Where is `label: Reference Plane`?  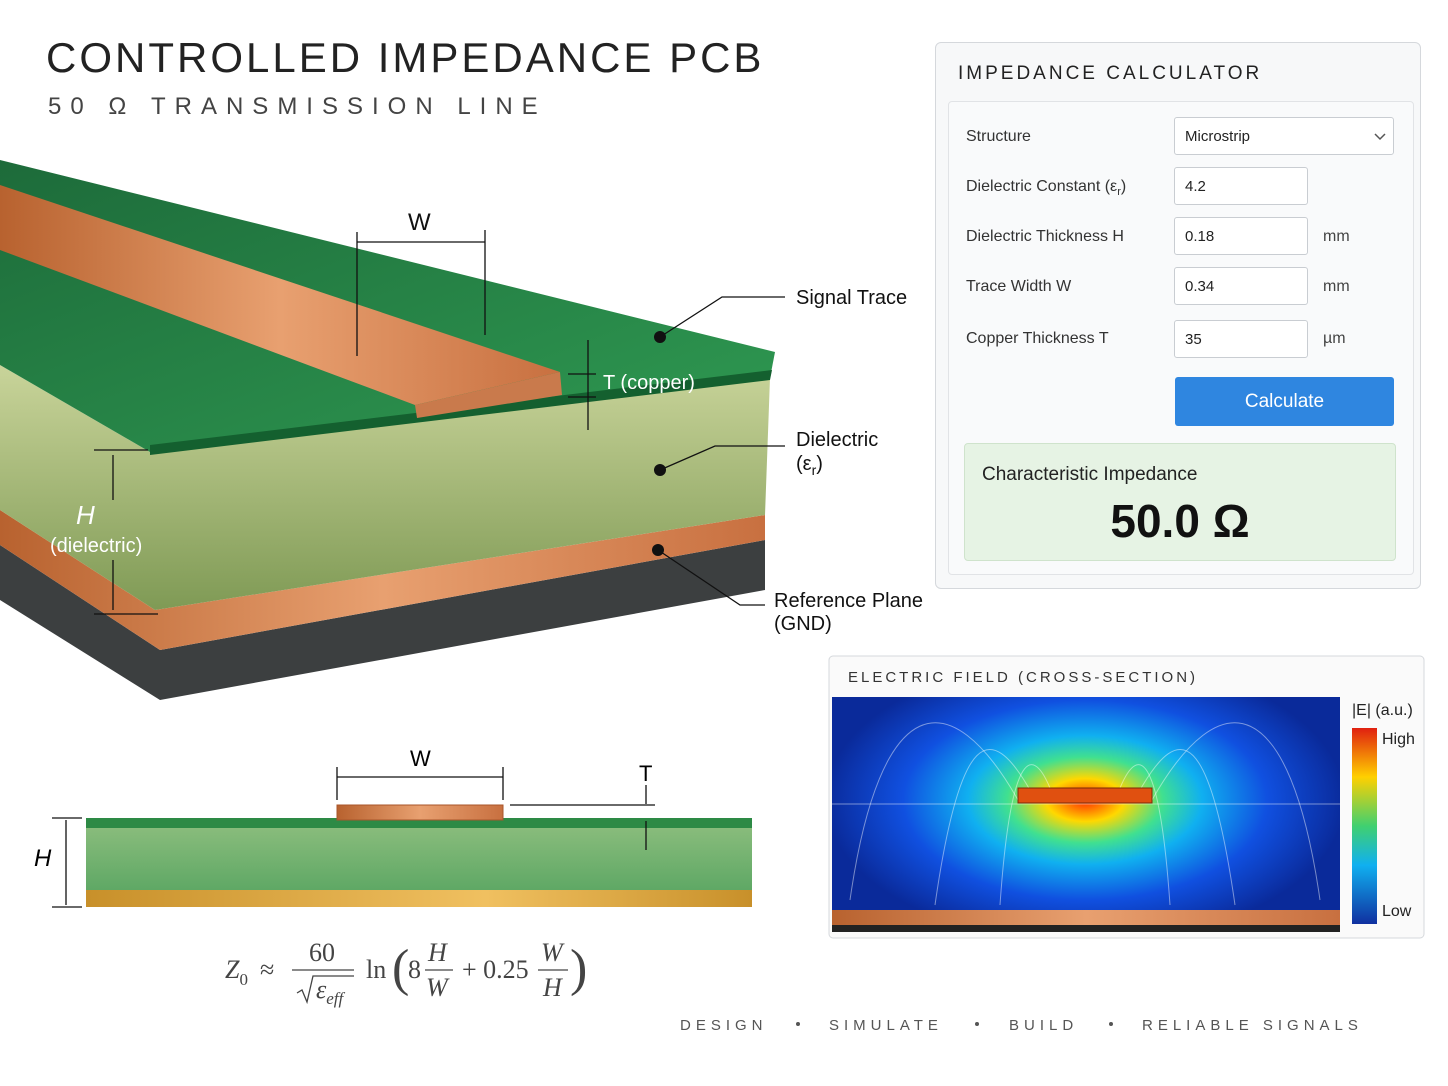
label: Reference Plane is located at coordinates (848, 601).